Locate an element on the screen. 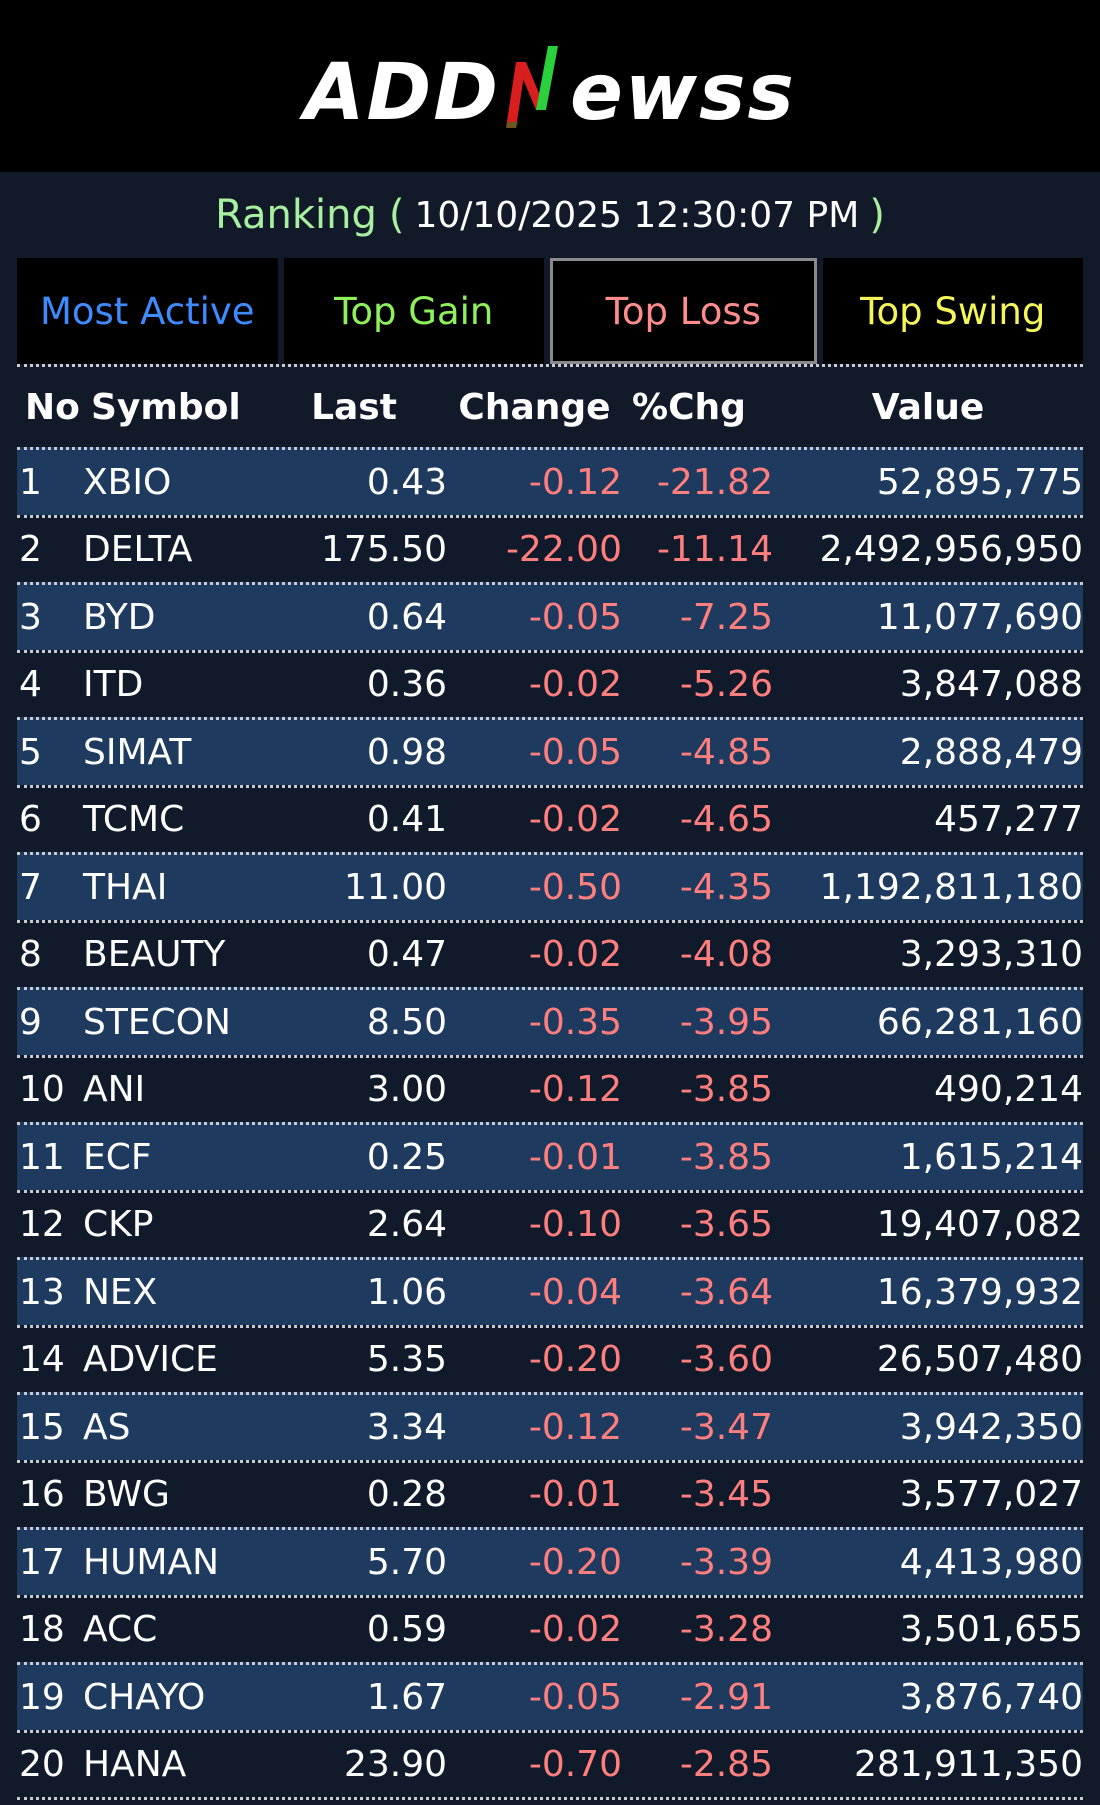  cell-last: 1.06 is located at coordinates (406, 1292).